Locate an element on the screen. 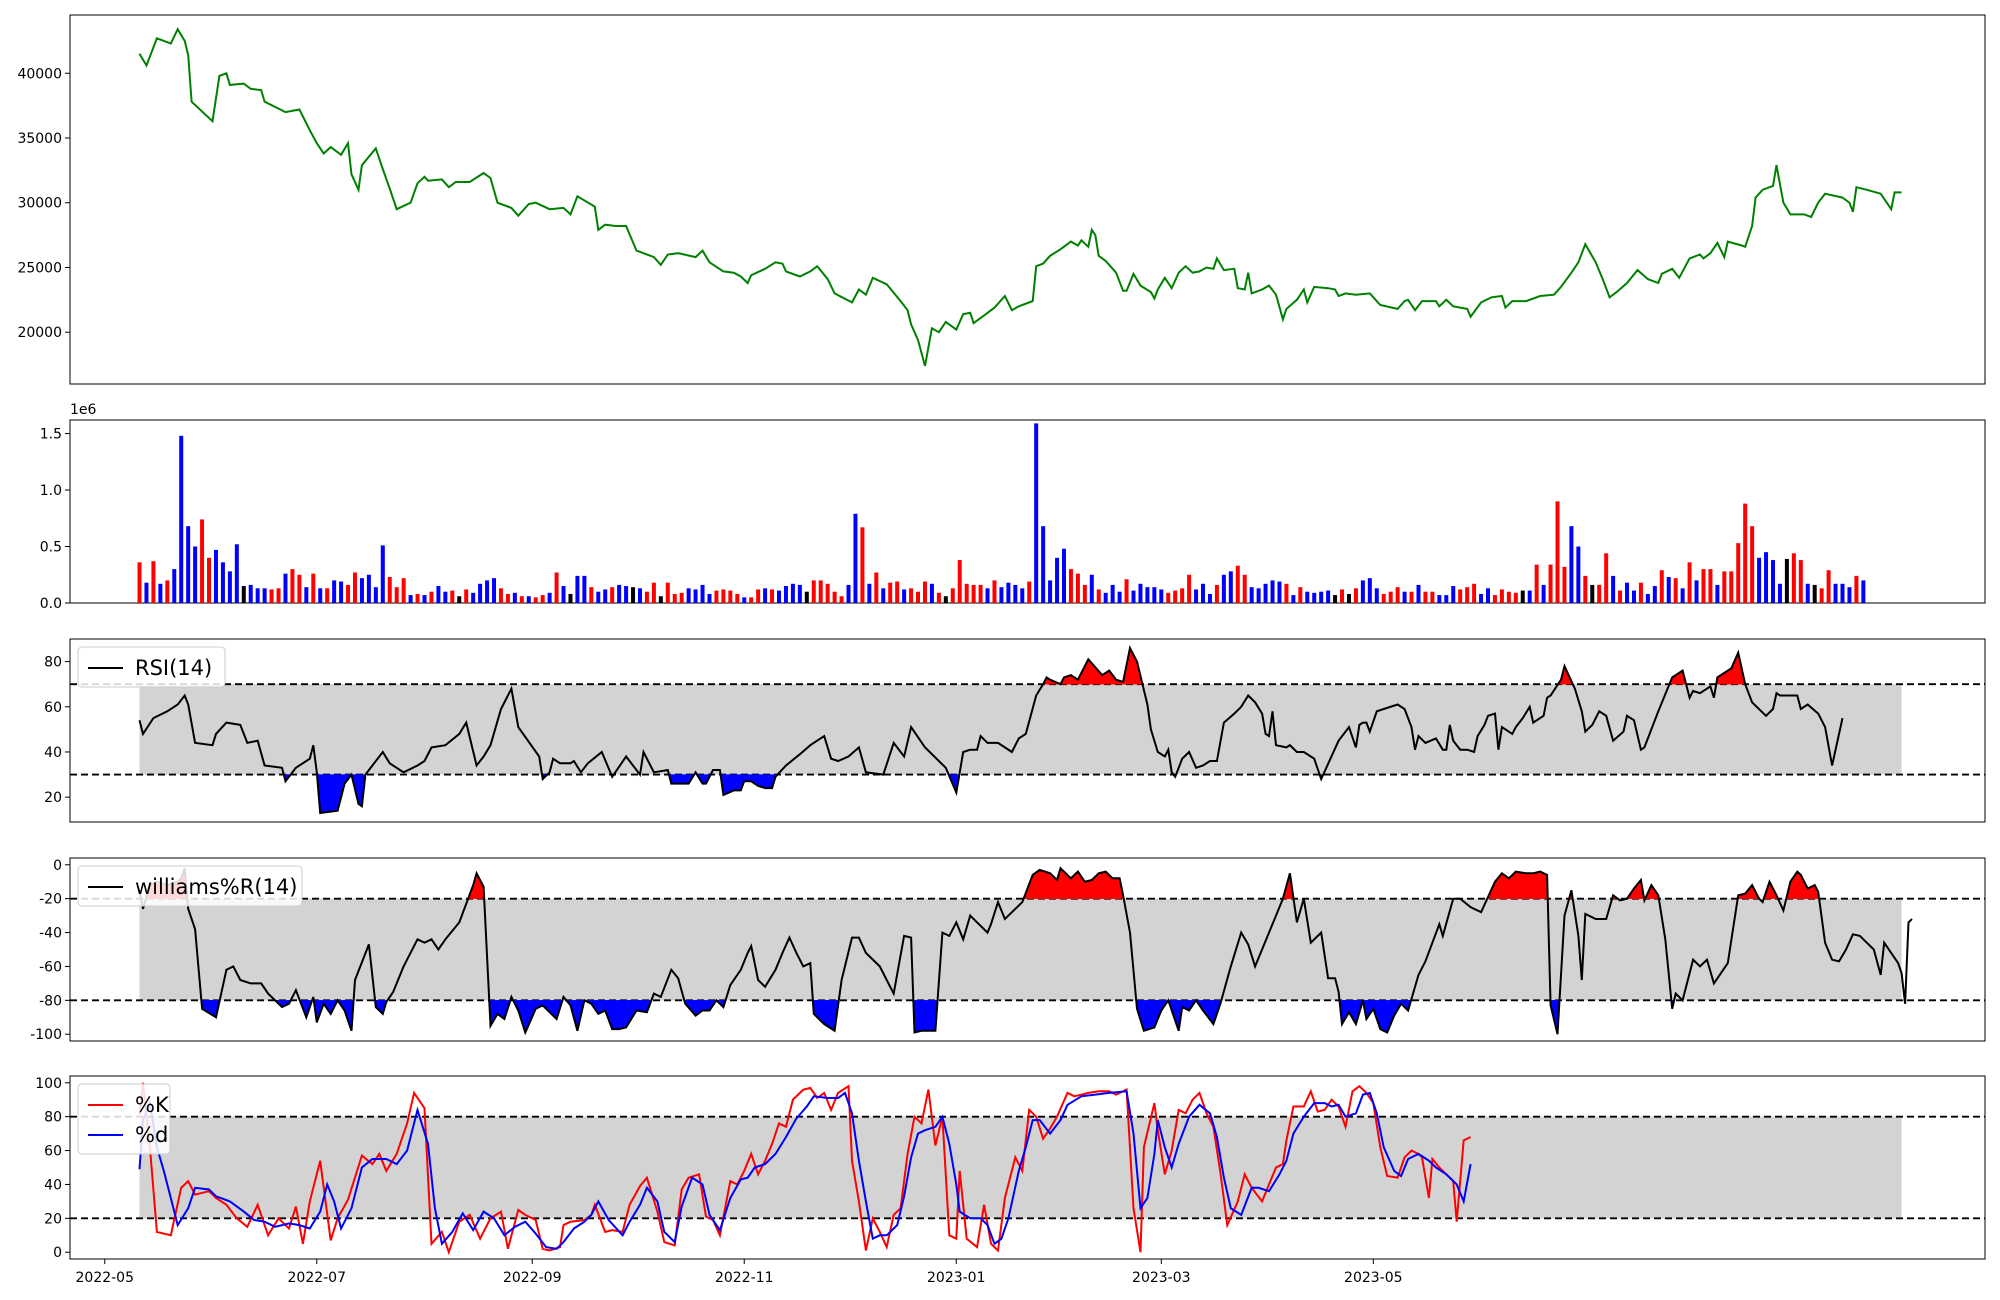  y-tick-label: 20 is located at coordinates (53, 1219).